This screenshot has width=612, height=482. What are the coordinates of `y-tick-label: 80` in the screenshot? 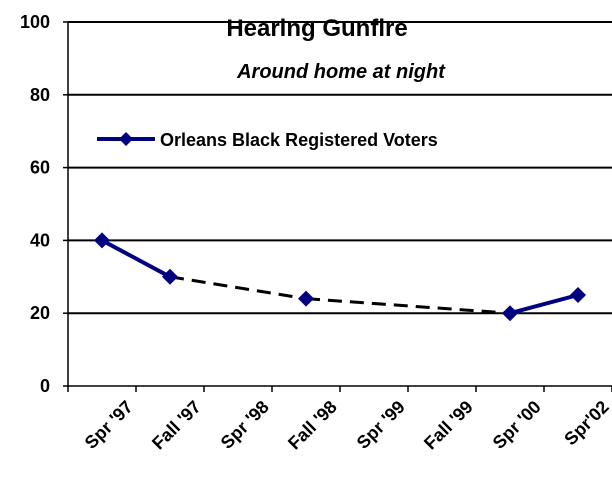 It's located at (40, 95).